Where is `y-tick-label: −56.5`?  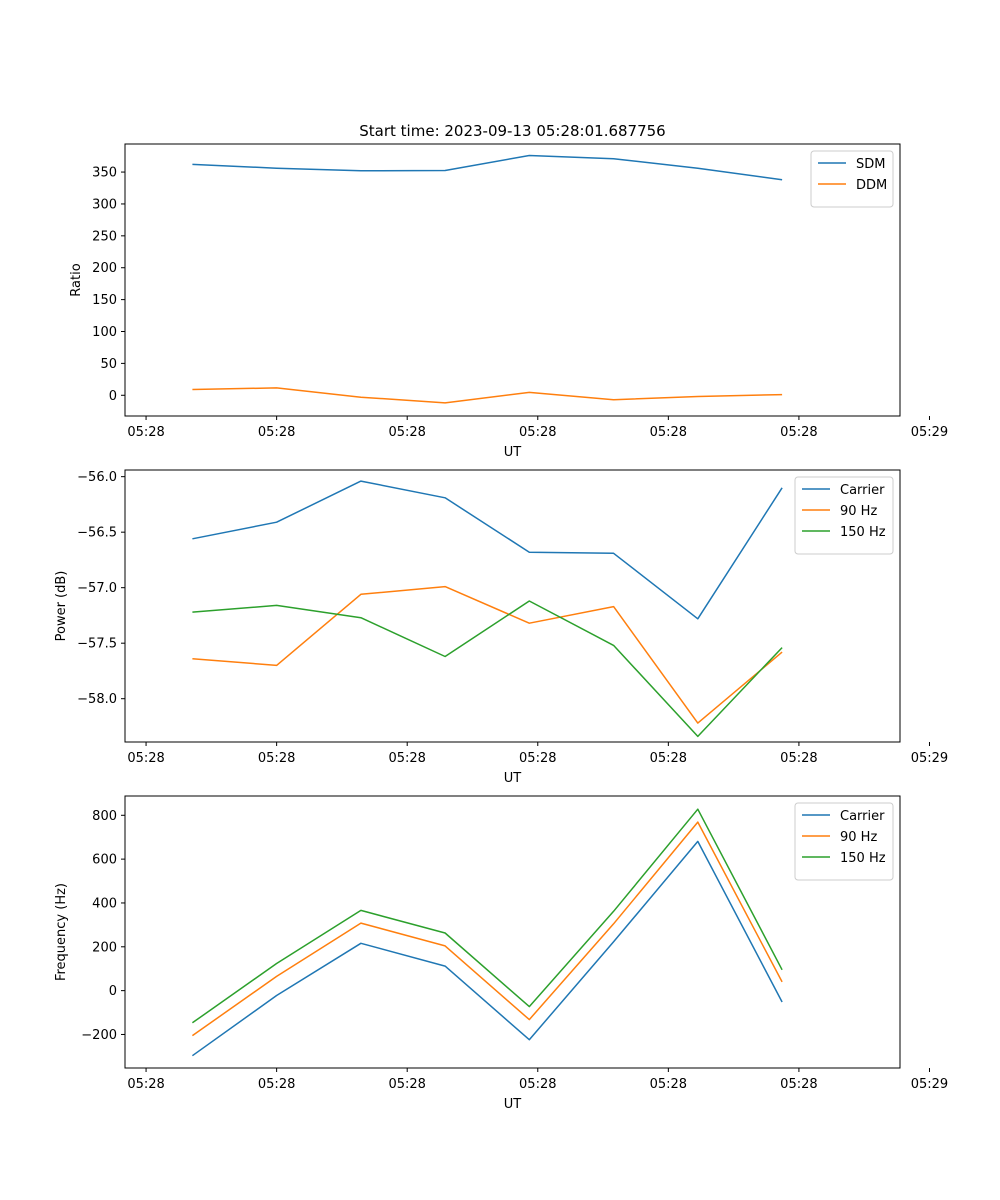
y-tick-label: −56.5 is located at coordinates (97, 533).